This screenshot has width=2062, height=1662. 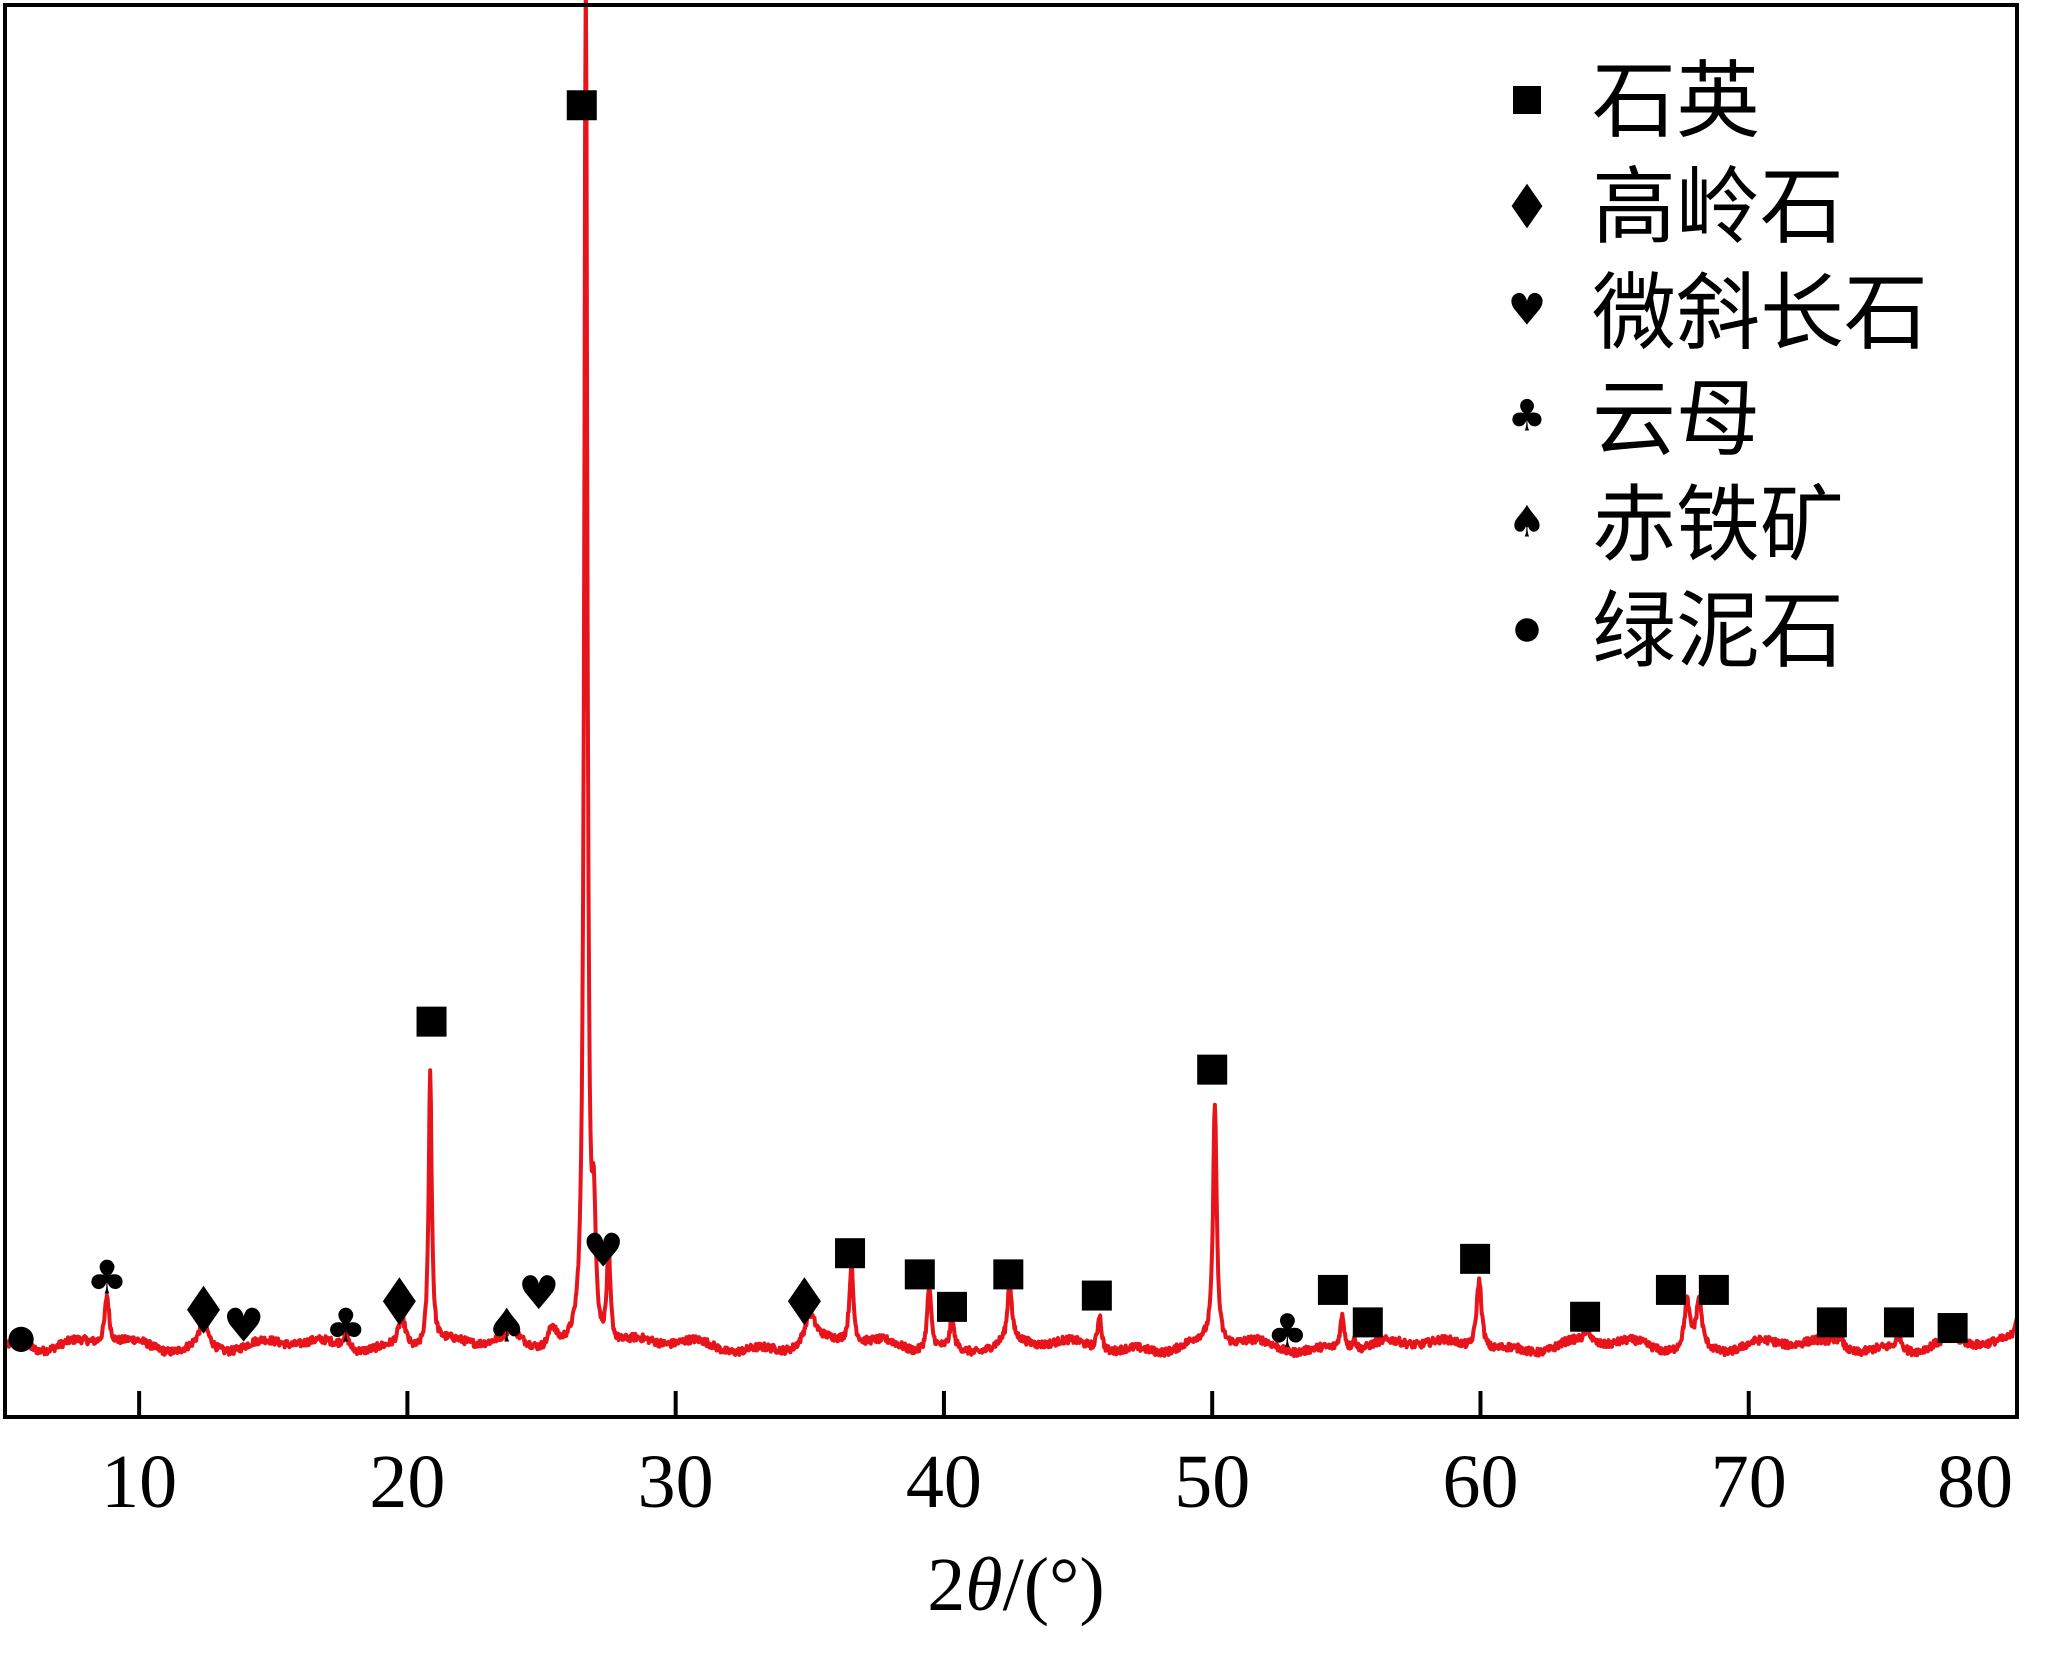 I want to click on x-tick-label: 70, so click(x=1749, y=1482).